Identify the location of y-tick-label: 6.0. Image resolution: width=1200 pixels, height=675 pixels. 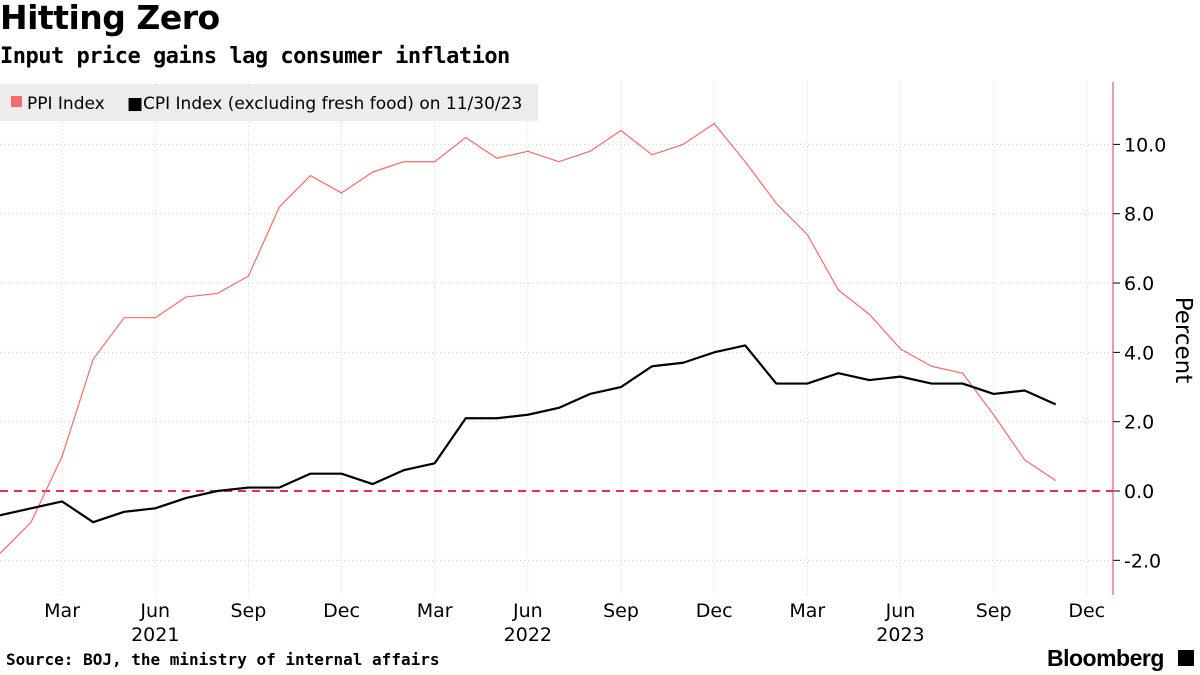
(1139, 284).